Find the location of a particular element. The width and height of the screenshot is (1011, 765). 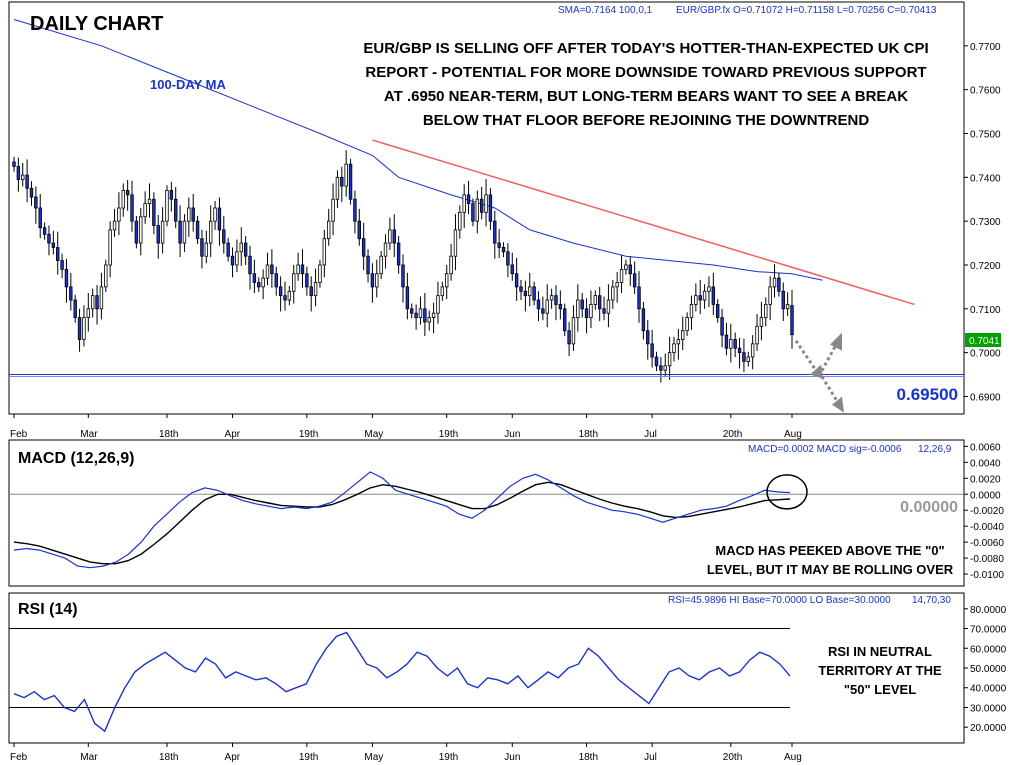

rsi-series is located at coordinates (400, 680).